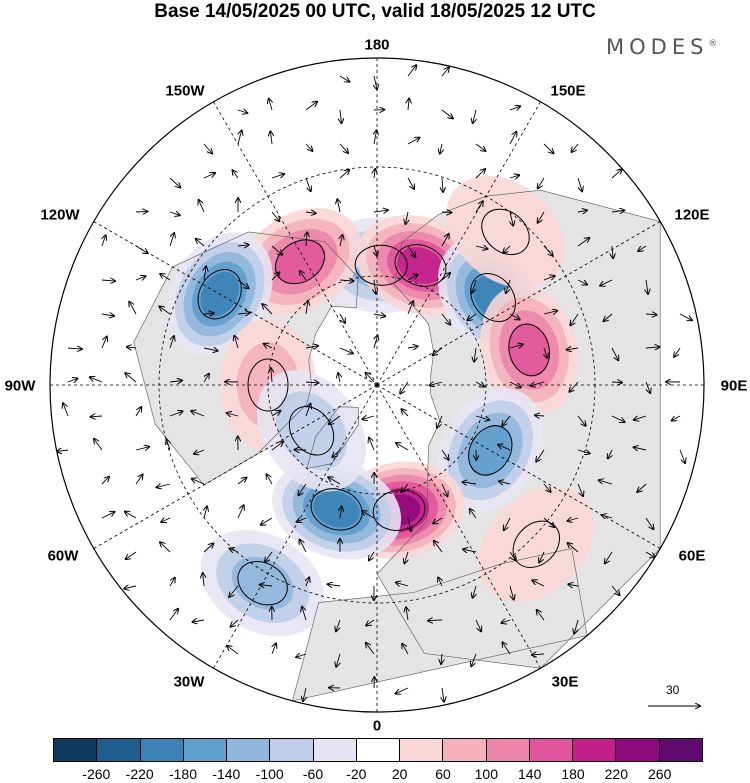 Image resolution: width=750 pixels, height=783 pixels. Describe the element at coordinates (530, 774) in the screenshot. I see `colorbar-tick-label: 140` at that location.